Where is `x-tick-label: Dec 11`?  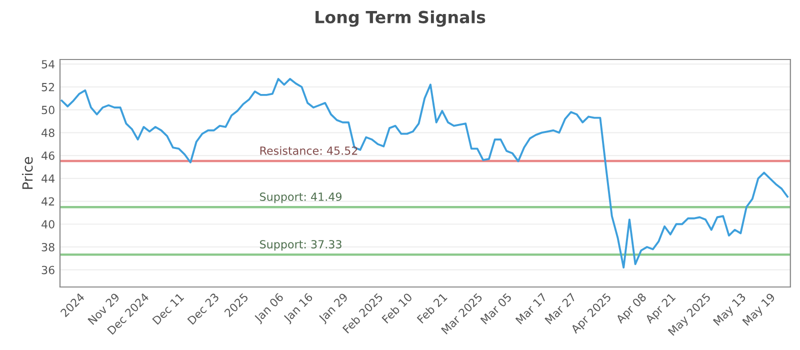
x-tick-label: Dec 11 is located at coordinates (168, 308).